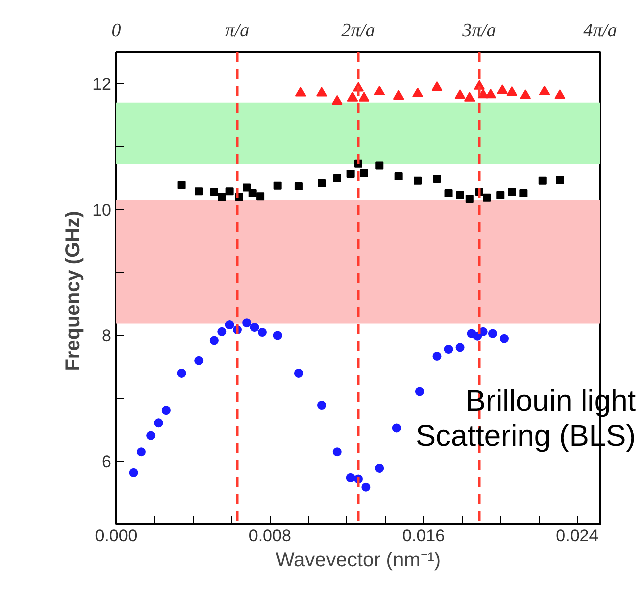 The image size is (641, 614). I want to click on x-tick-label: 0.008, so click(270, 536).